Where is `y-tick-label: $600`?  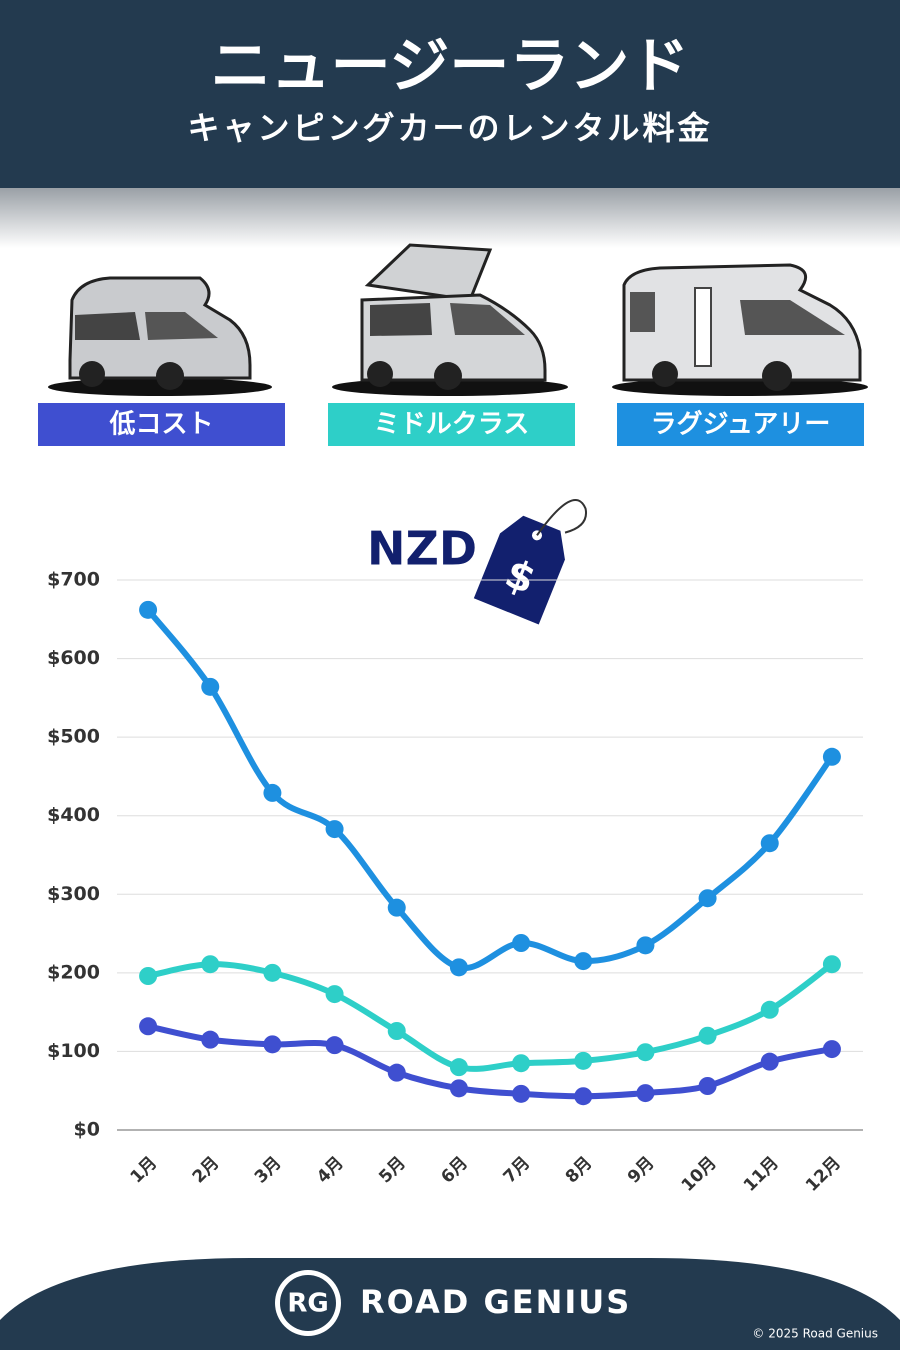
y-tick-label: $600 is located at coordinates (73, 658).